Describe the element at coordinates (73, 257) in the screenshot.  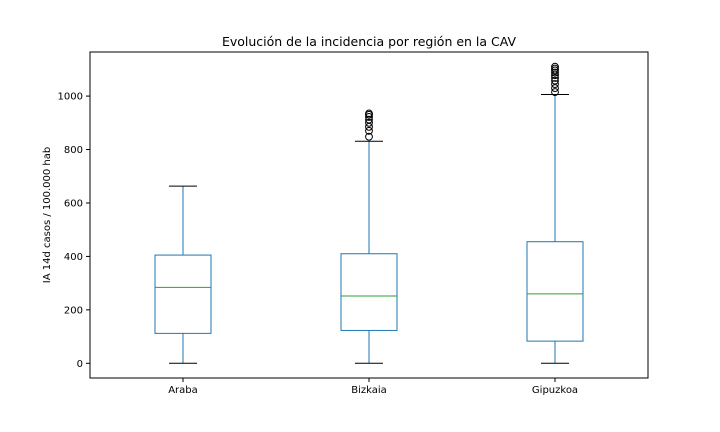
I see `y-tick-label: 400` at that location.